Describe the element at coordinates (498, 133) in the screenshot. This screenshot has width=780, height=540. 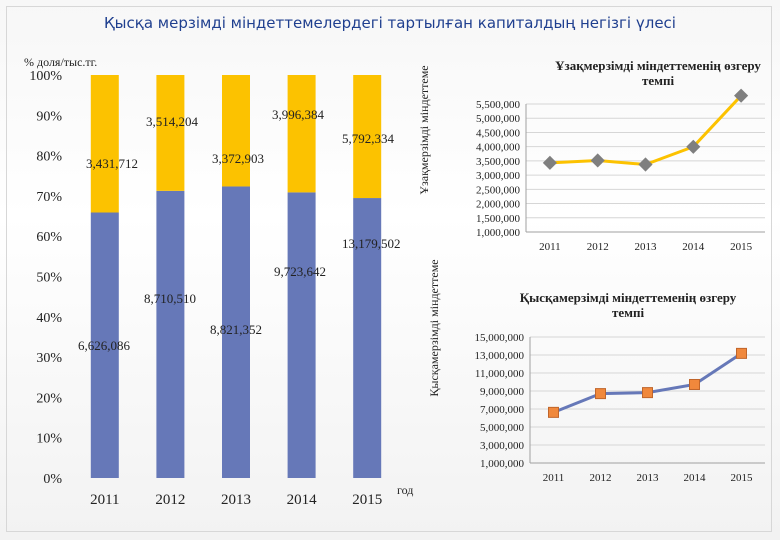
I see `line-ytick-label: 4,500,000` at that location.